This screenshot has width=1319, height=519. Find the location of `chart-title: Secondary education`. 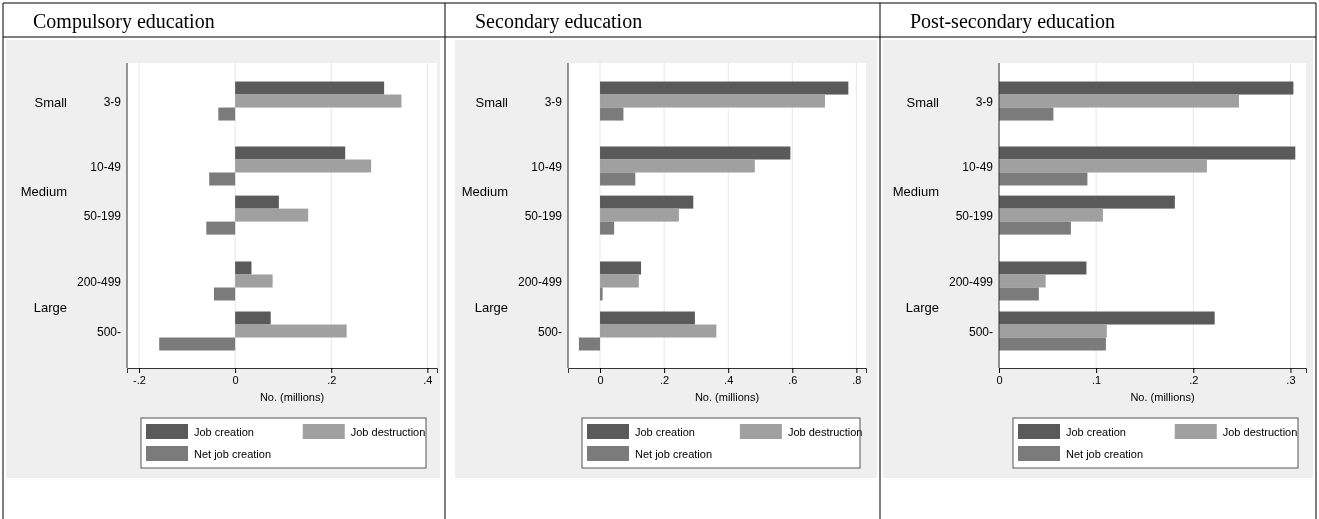

chart-title: Secondary education is located at coordinates (559, 21).